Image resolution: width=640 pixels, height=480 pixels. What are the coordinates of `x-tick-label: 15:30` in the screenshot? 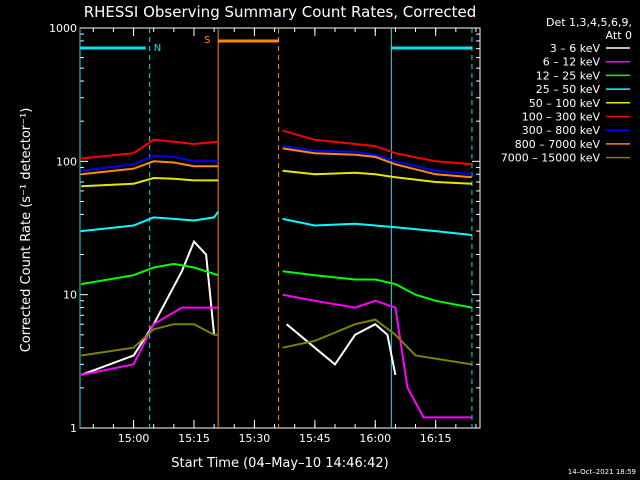 It's located at (255, 438).